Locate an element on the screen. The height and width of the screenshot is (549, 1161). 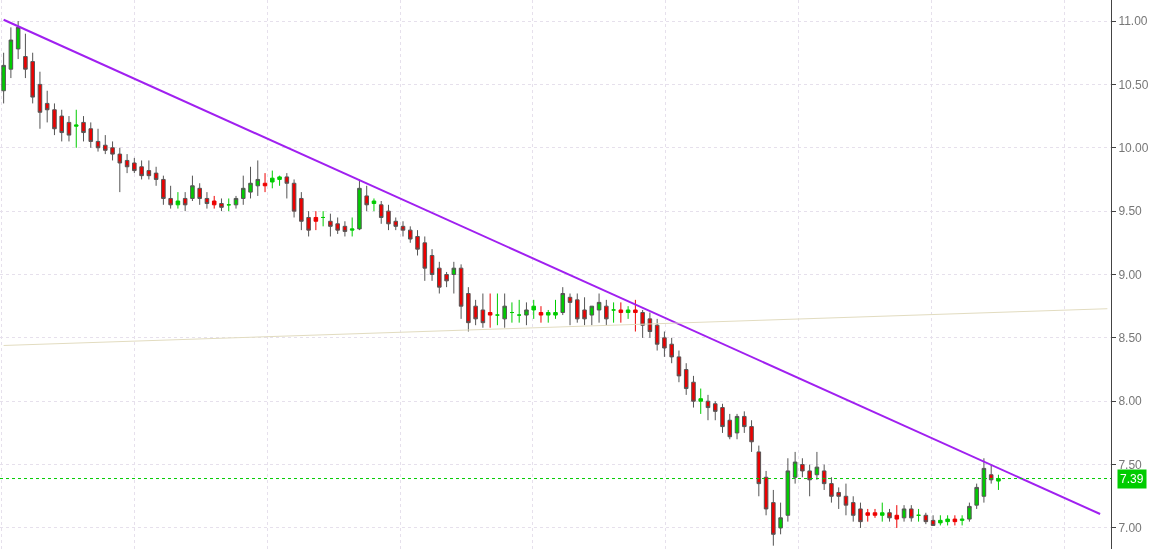
y-tick-label: 7.00 is located at coordinates (1130, 528).